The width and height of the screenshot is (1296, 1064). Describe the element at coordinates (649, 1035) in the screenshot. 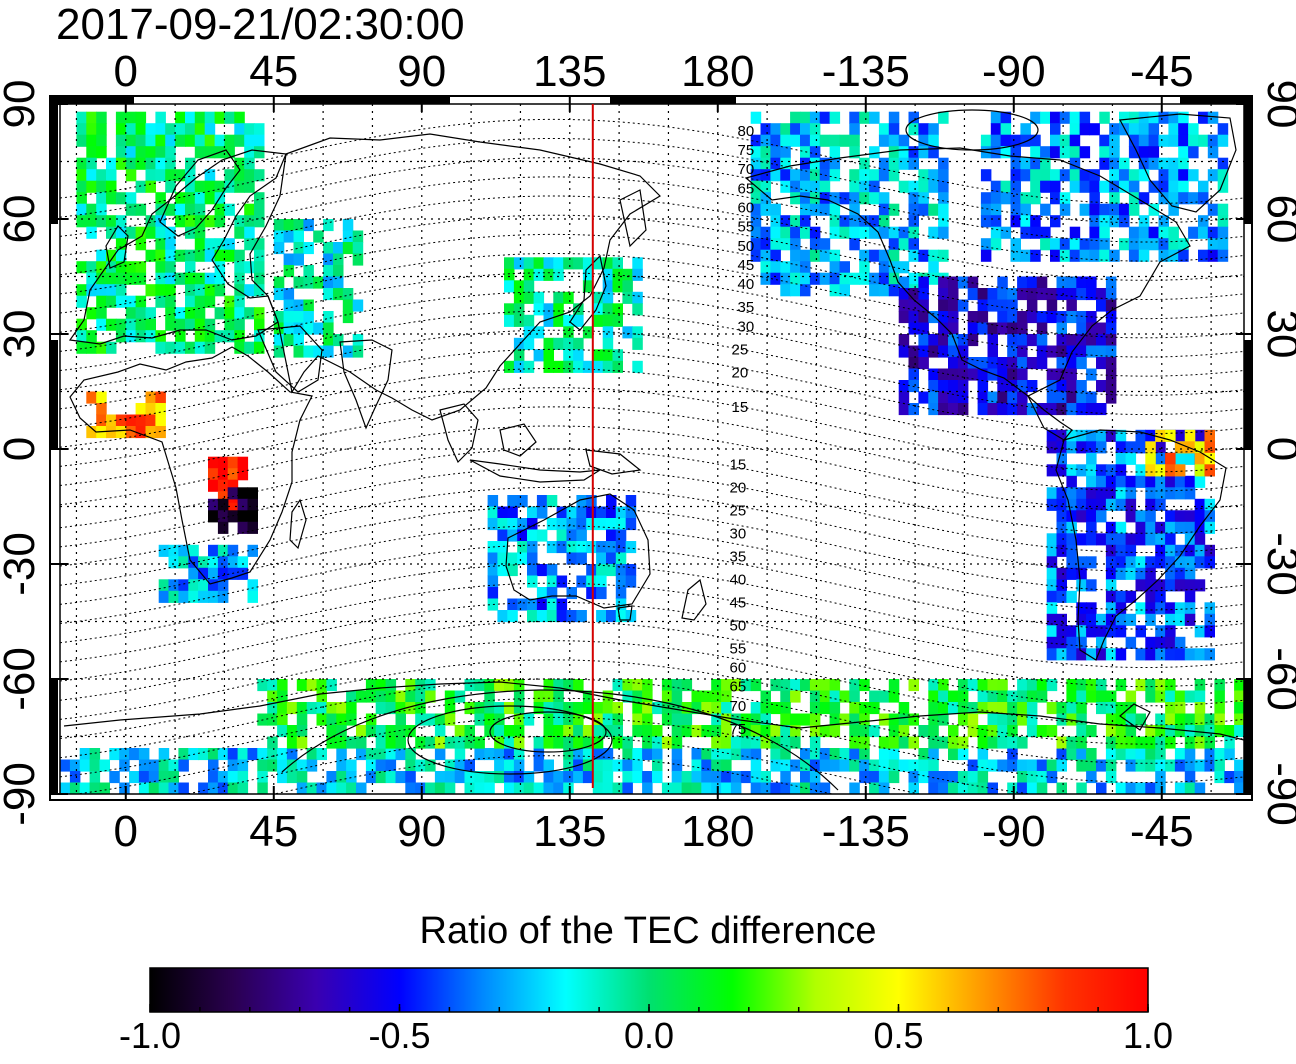

I see `colorbar-tick-label: 0.0` at that location.